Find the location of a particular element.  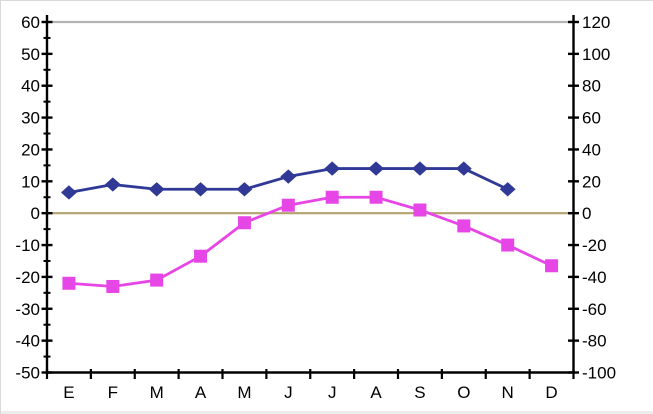

y-right-tick-label: -20 is located at coordinates (594, 245).